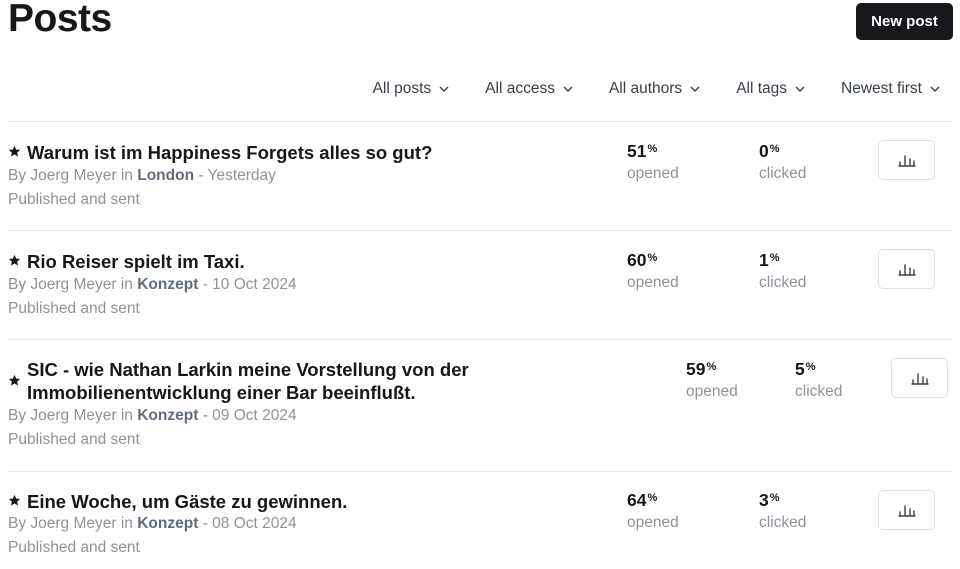  What do you see at coordinates (782, 271) in the screenshot?
I see `clicked-stat: 1% clicked` at bounding box center [782, 271].